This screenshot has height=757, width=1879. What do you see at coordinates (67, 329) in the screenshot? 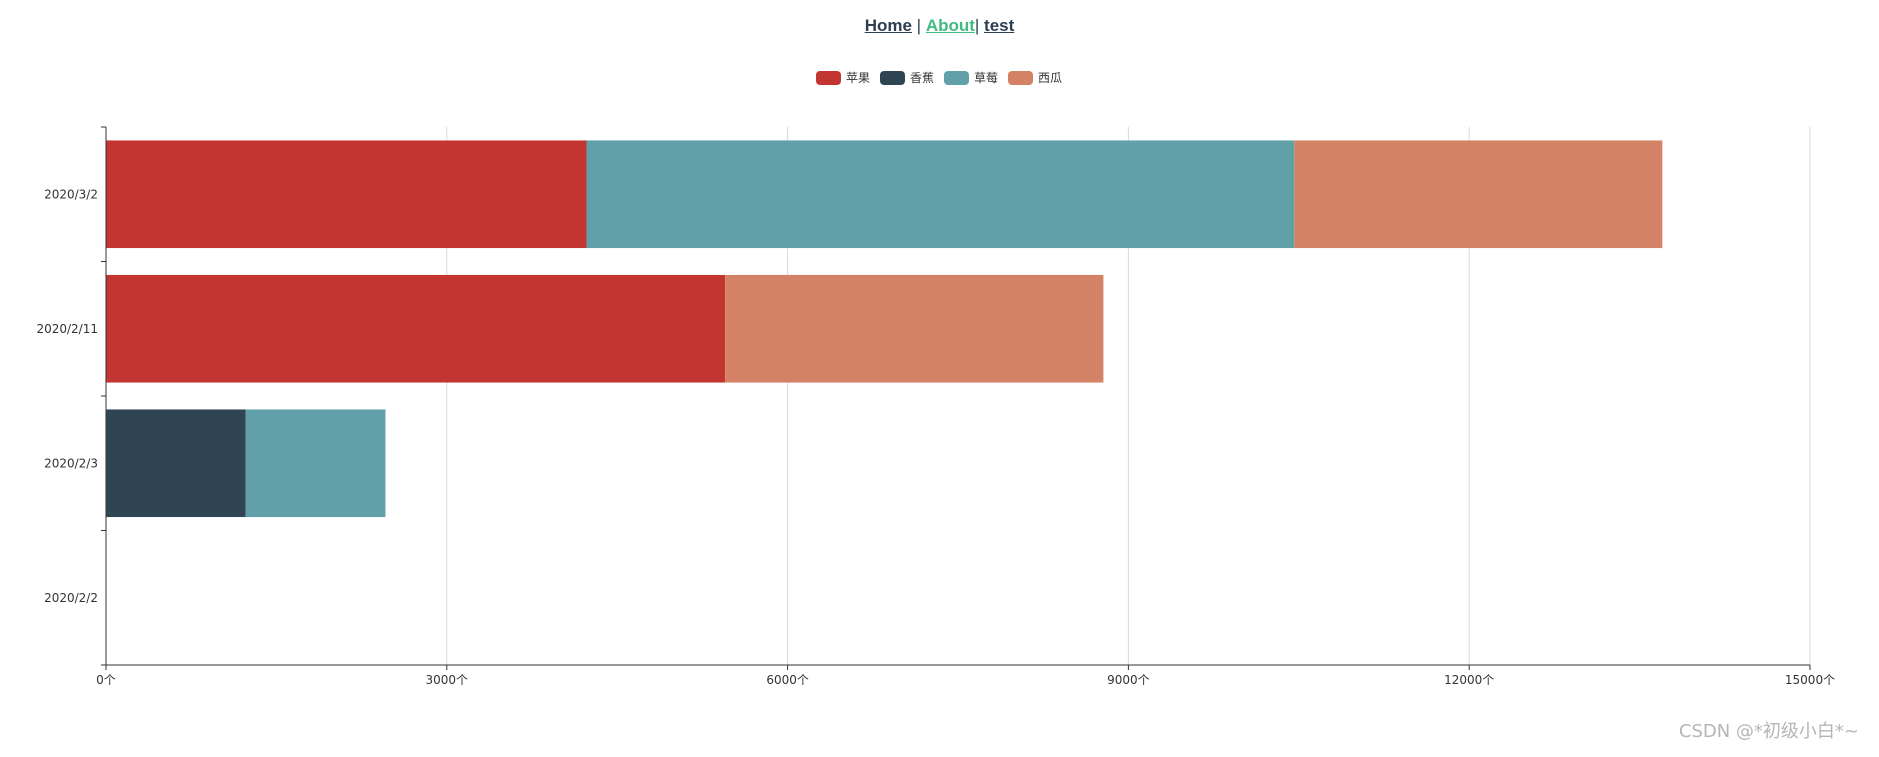
I see `y-tick-label: 2020/2/11` at bounding box center [67, 329].